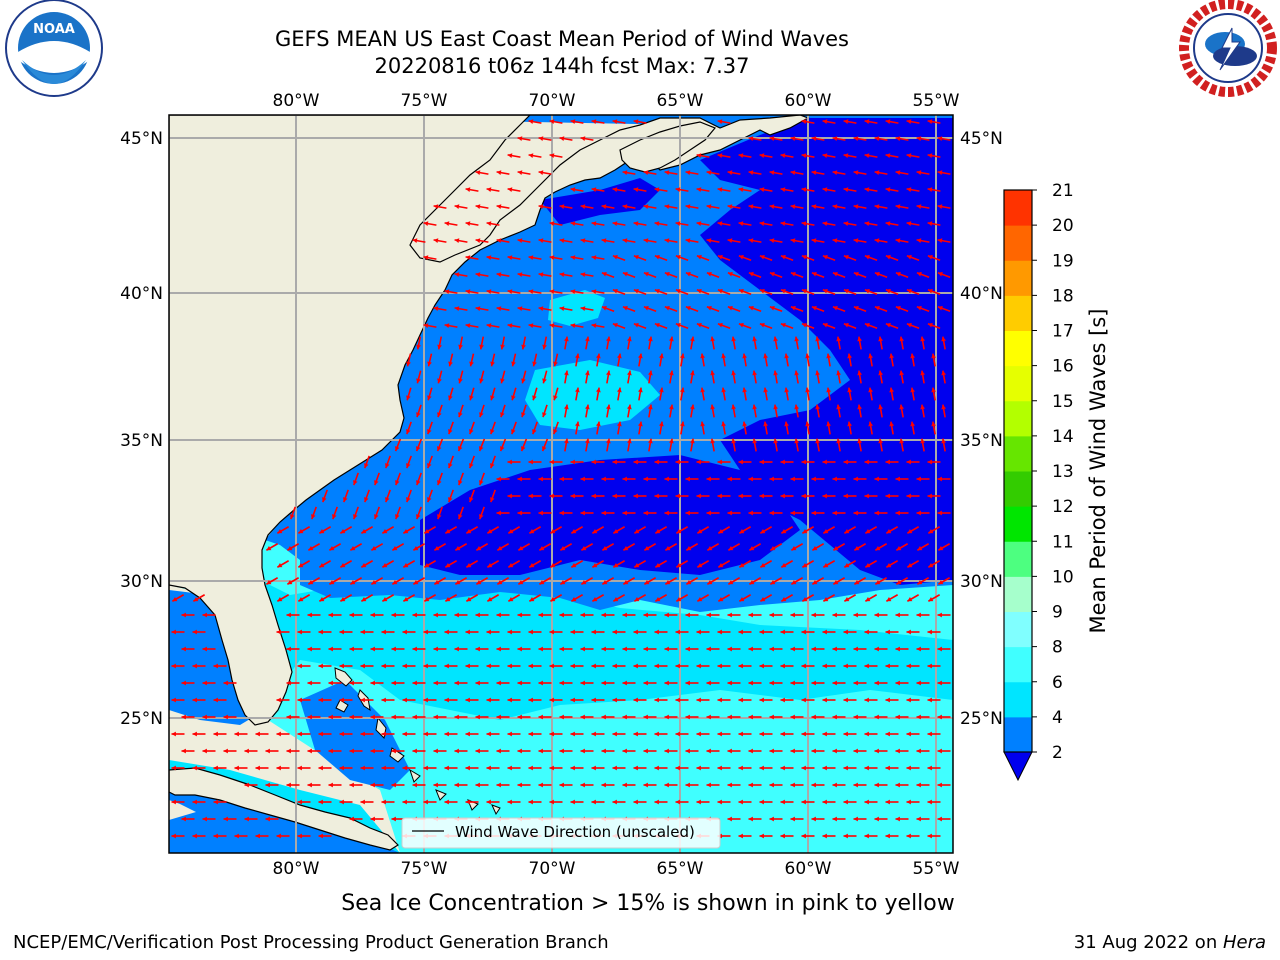  I want to click on lat-label-right: 30°N, so click(981, 582).